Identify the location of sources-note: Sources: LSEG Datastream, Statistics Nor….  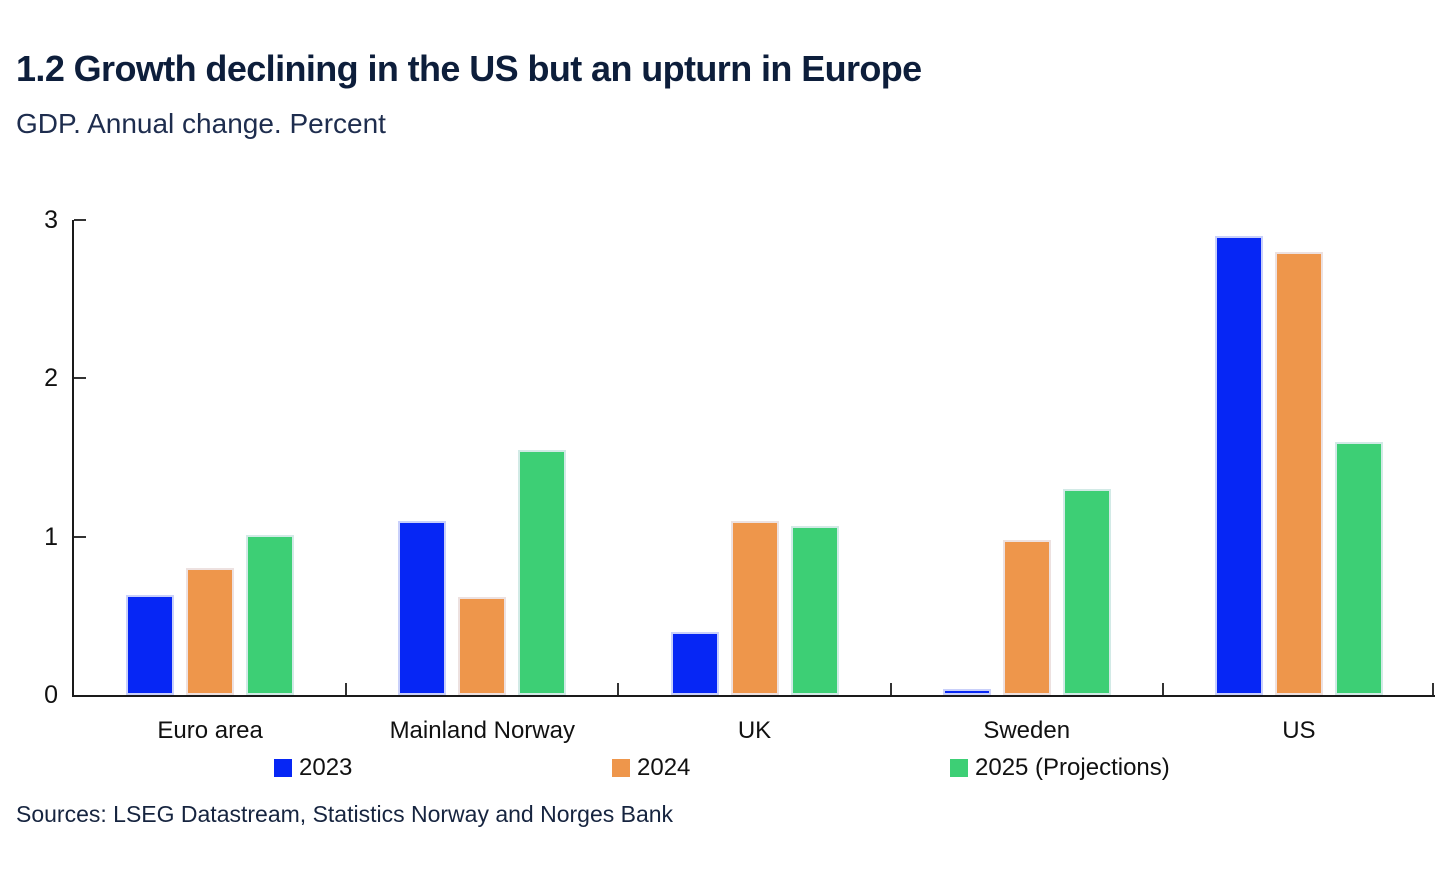
(345, 814).